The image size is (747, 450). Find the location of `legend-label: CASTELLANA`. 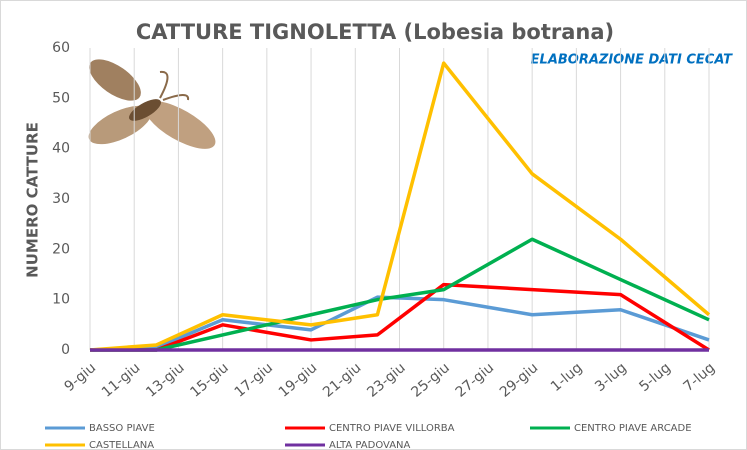

legend-label: CASTELLANA is located at coordinates (121, 445).